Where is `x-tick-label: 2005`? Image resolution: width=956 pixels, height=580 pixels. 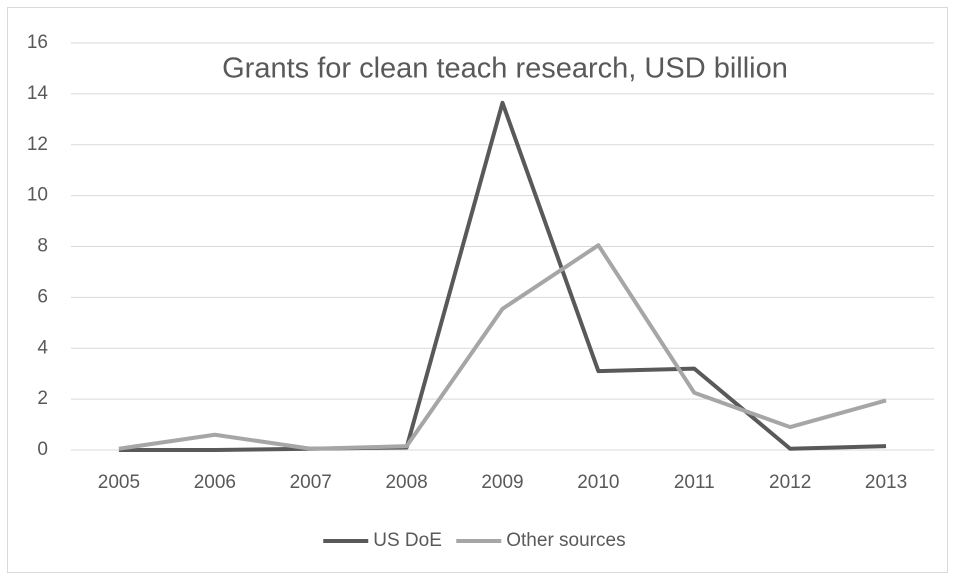
x-tick-label: 2005 is located at coordinates (119, 482).